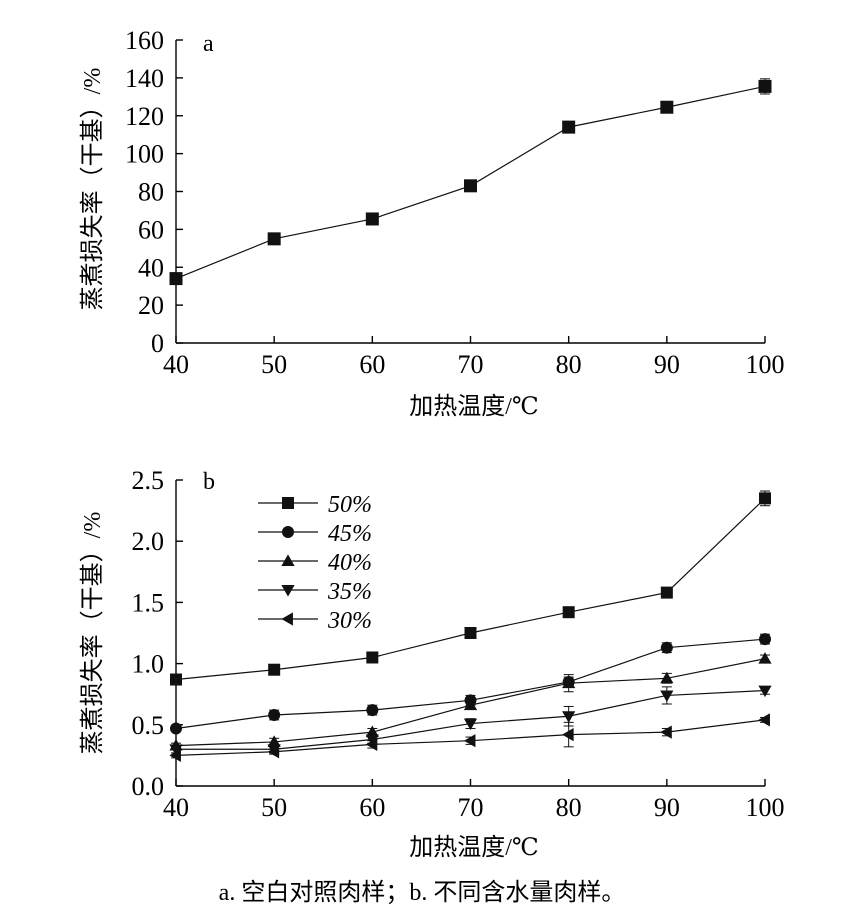  What do you see at coordinates (350, 563) in the screenshot?
I see `legend-label: 40%` at bounding box center [350, 563].